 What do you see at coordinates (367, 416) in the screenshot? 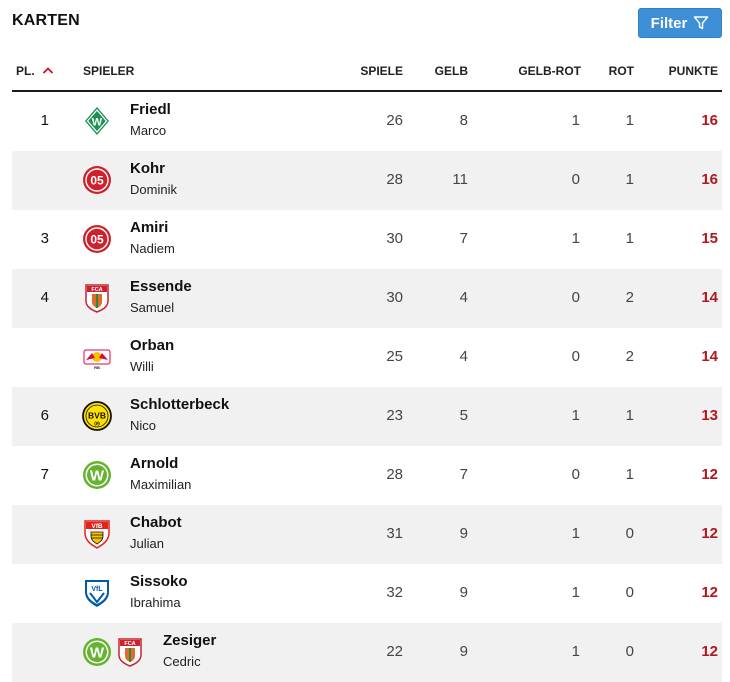
I see `table-row: 6 BVB 09 Schlotterbeck Nico 23 5 1 1 13` at bounding box center [367, 416].